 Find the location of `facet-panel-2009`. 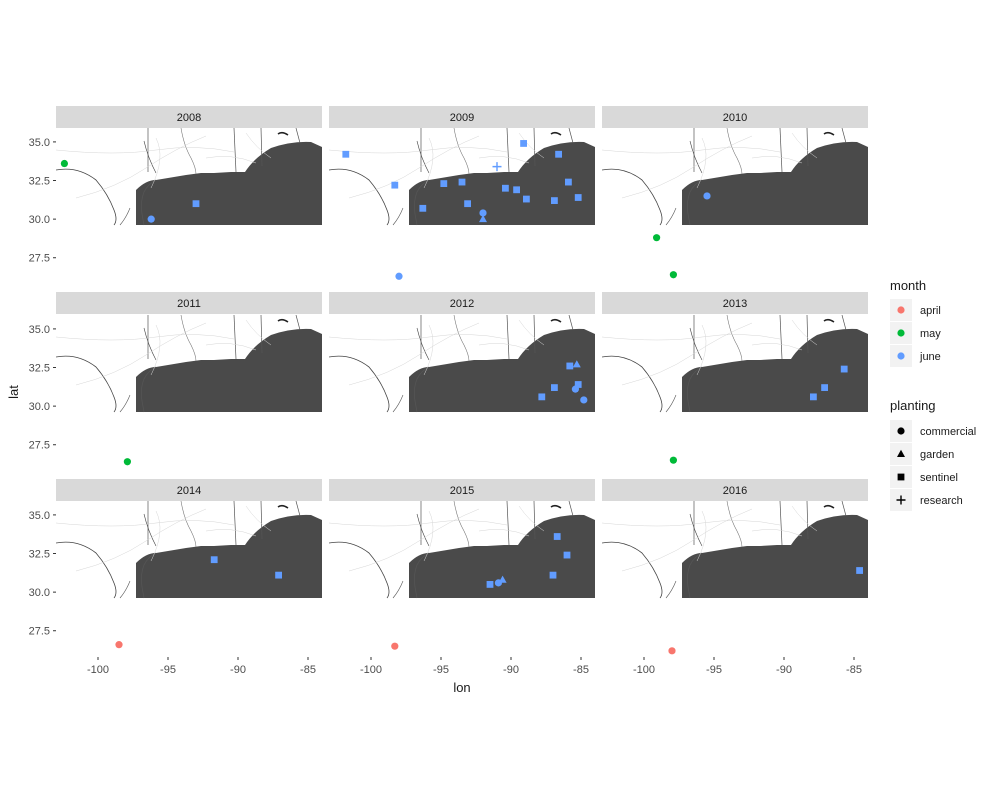

facet-panel-2009 is located at coordinates (462, 206).